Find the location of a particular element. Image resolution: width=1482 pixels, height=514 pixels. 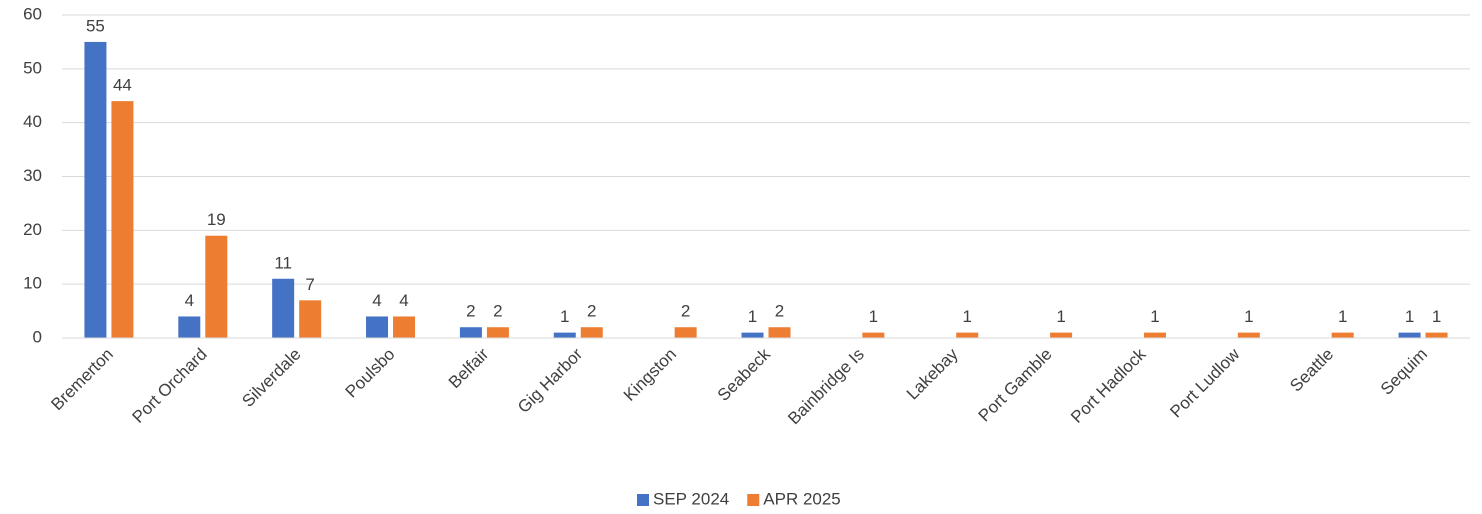

y-tick-label: 50 is located at coordinates (32, 67).